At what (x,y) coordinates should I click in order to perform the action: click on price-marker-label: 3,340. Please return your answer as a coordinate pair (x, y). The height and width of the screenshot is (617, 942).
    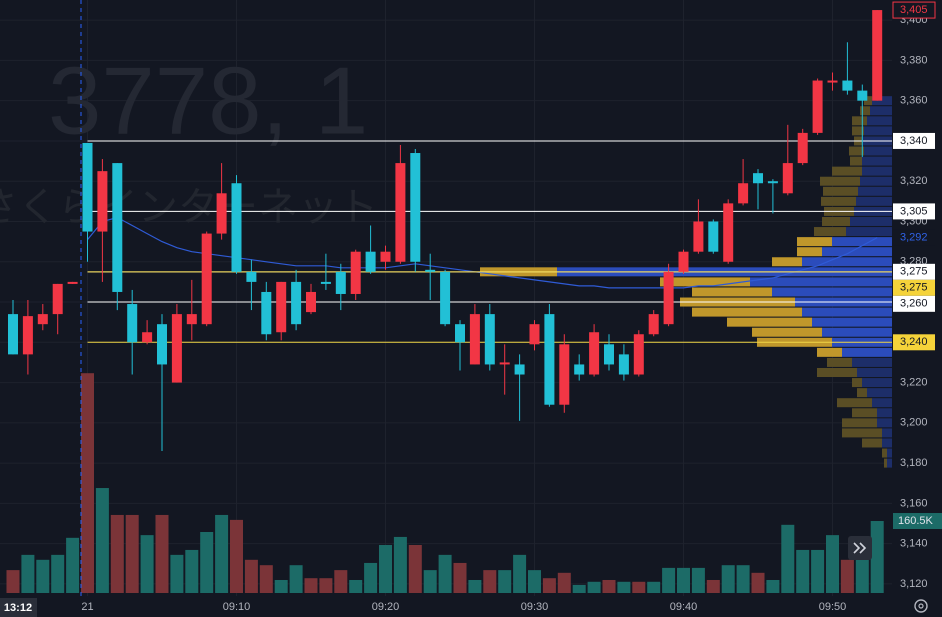
    Looking at the image, I should click on (914, 141).